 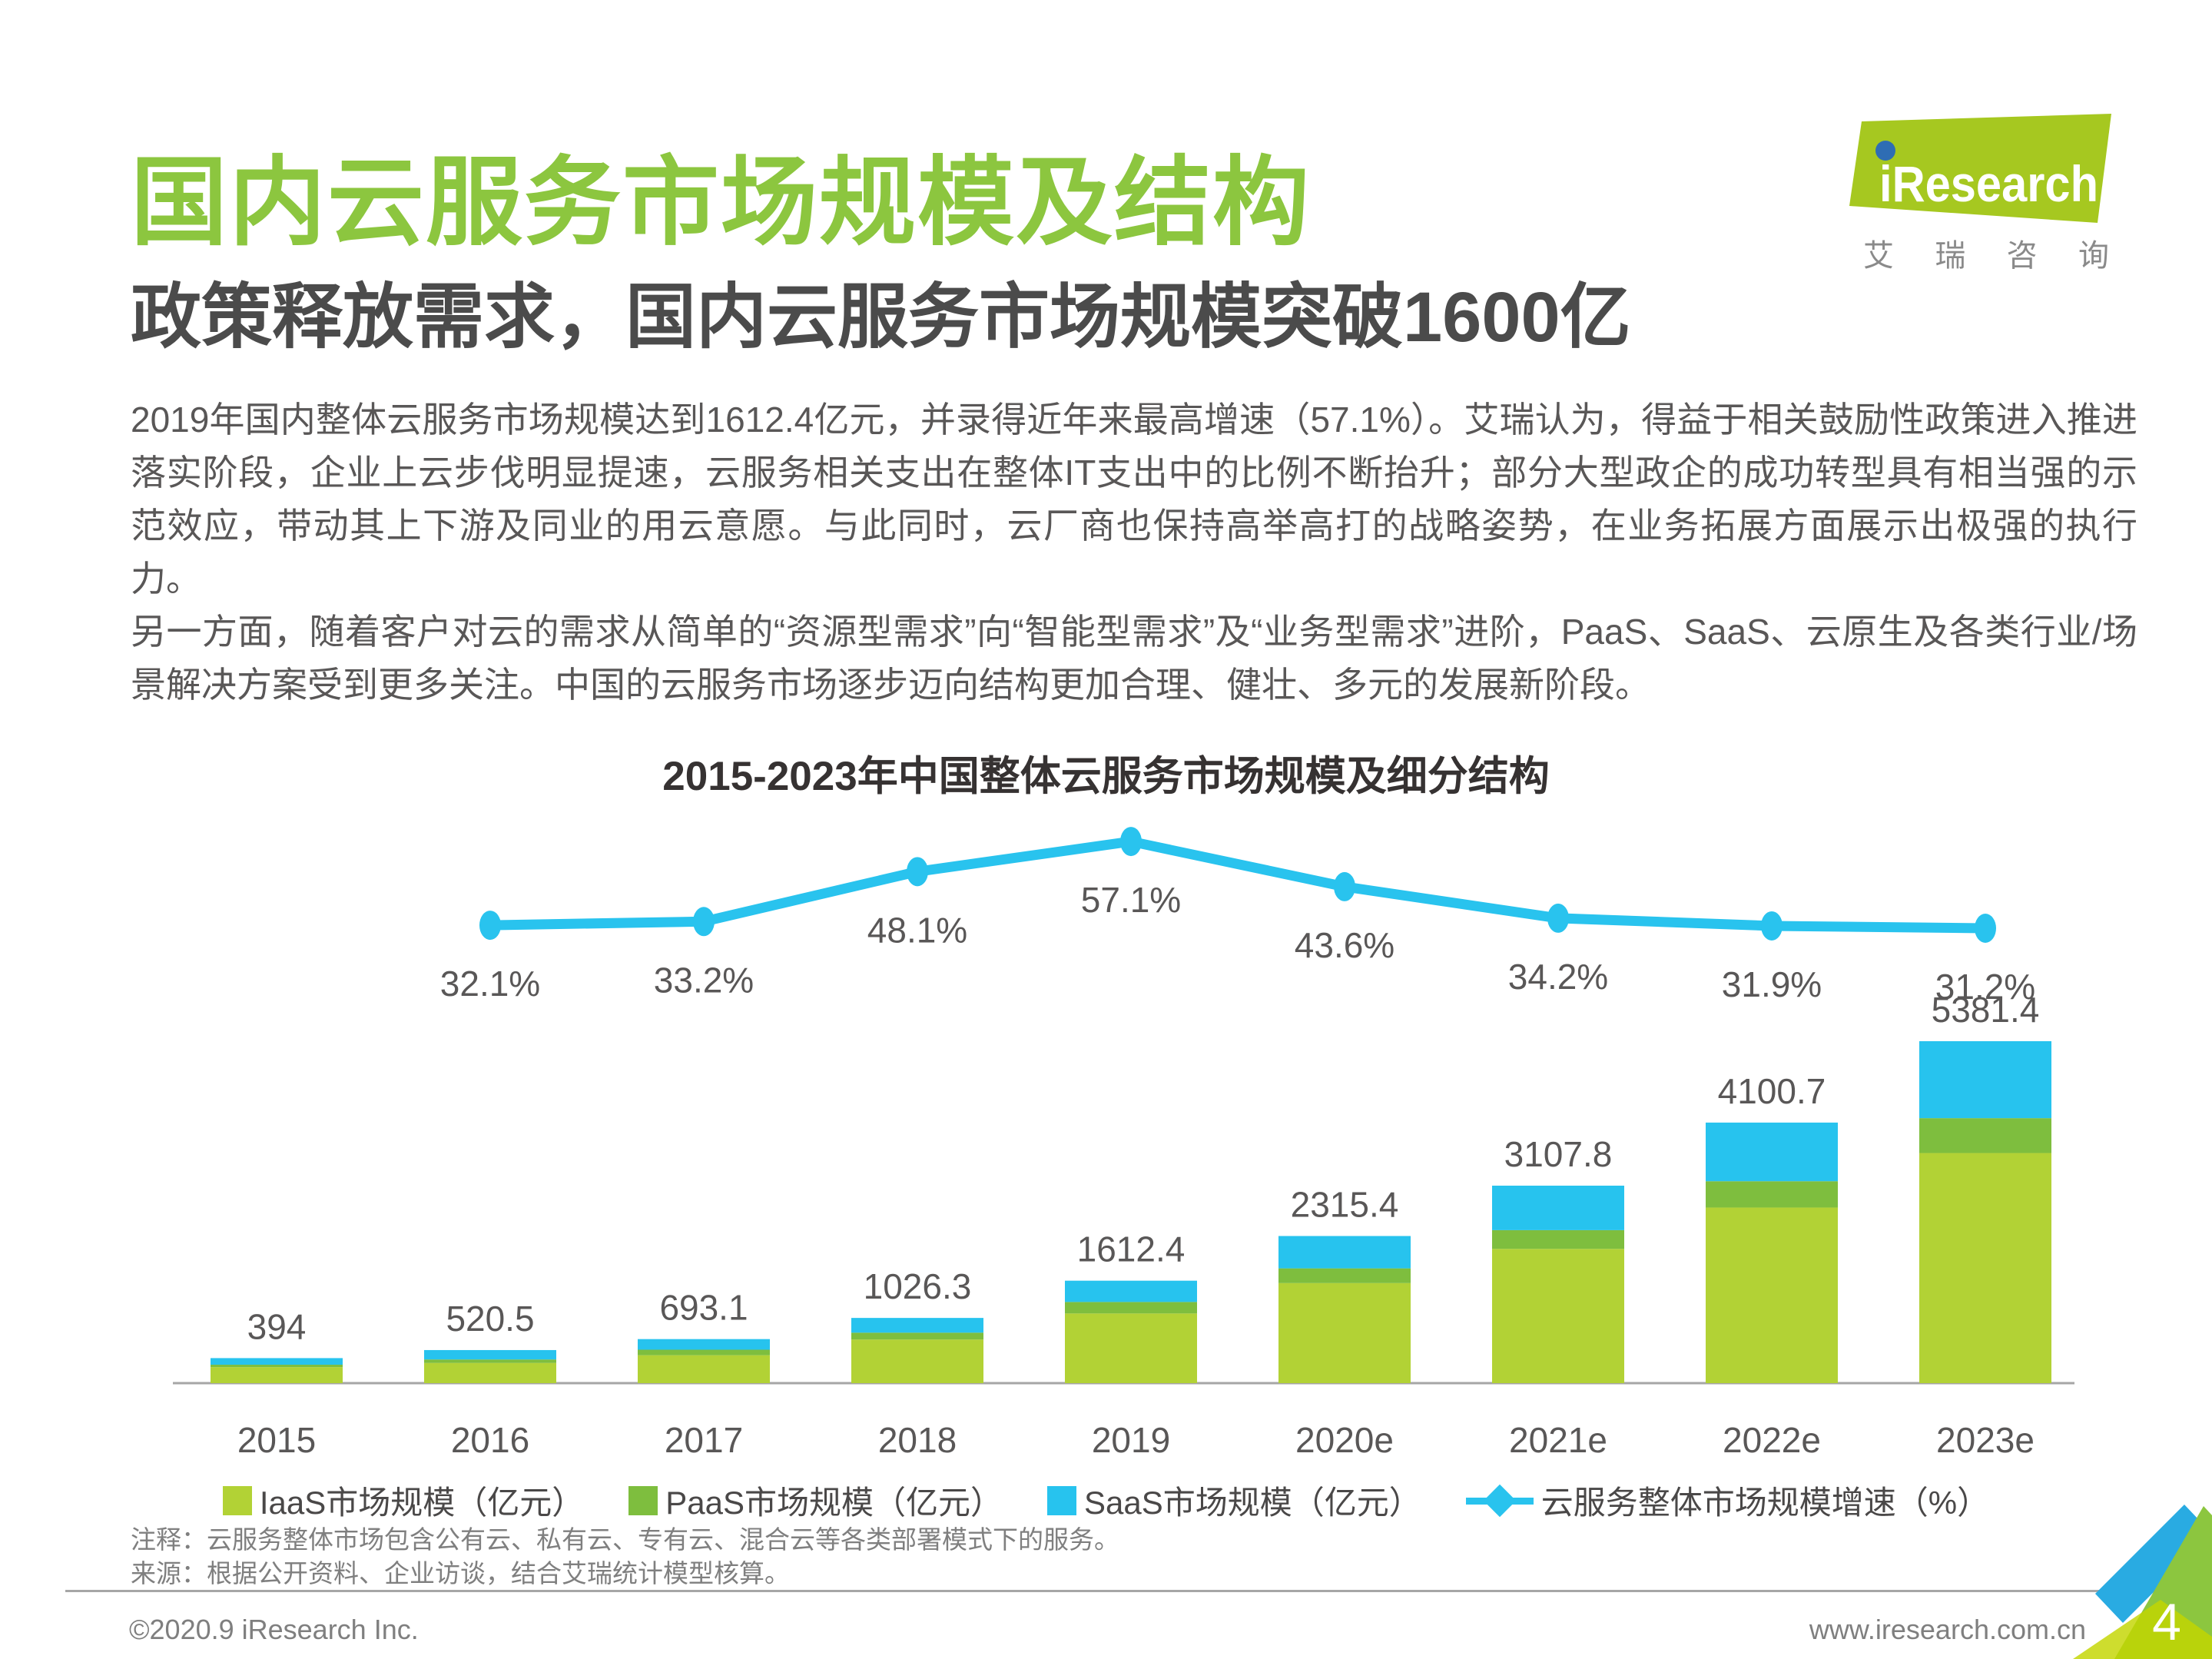 I want to click on bar-segment-saas-2021e, so click(x=1558, y=1208).